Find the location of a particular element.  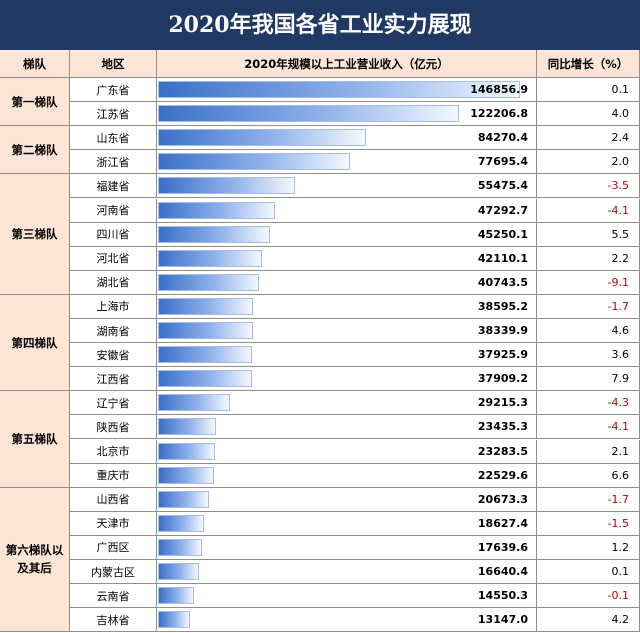

bar-cell: 38595.2 is located at coordinates (347, 306).